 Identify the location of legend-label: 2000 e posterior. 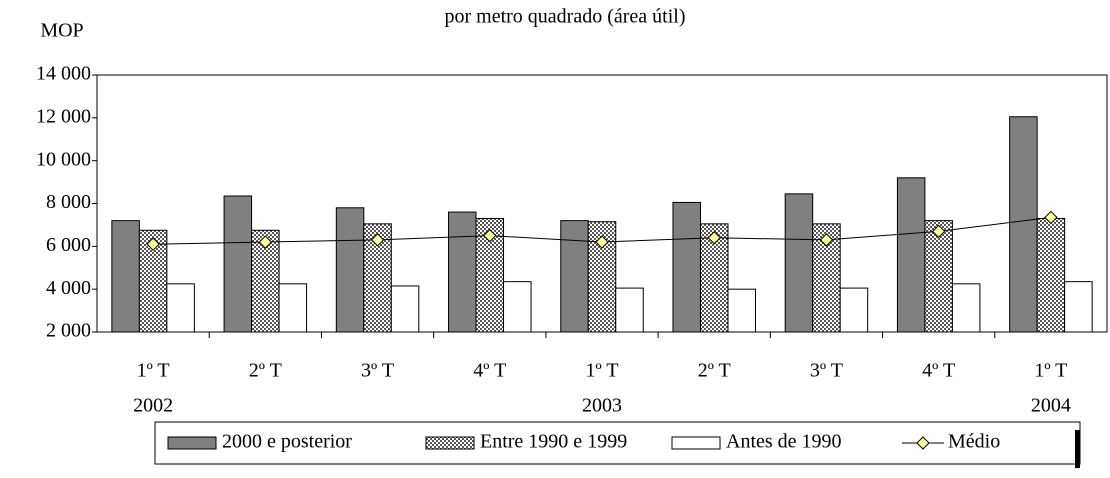
(287, 442).